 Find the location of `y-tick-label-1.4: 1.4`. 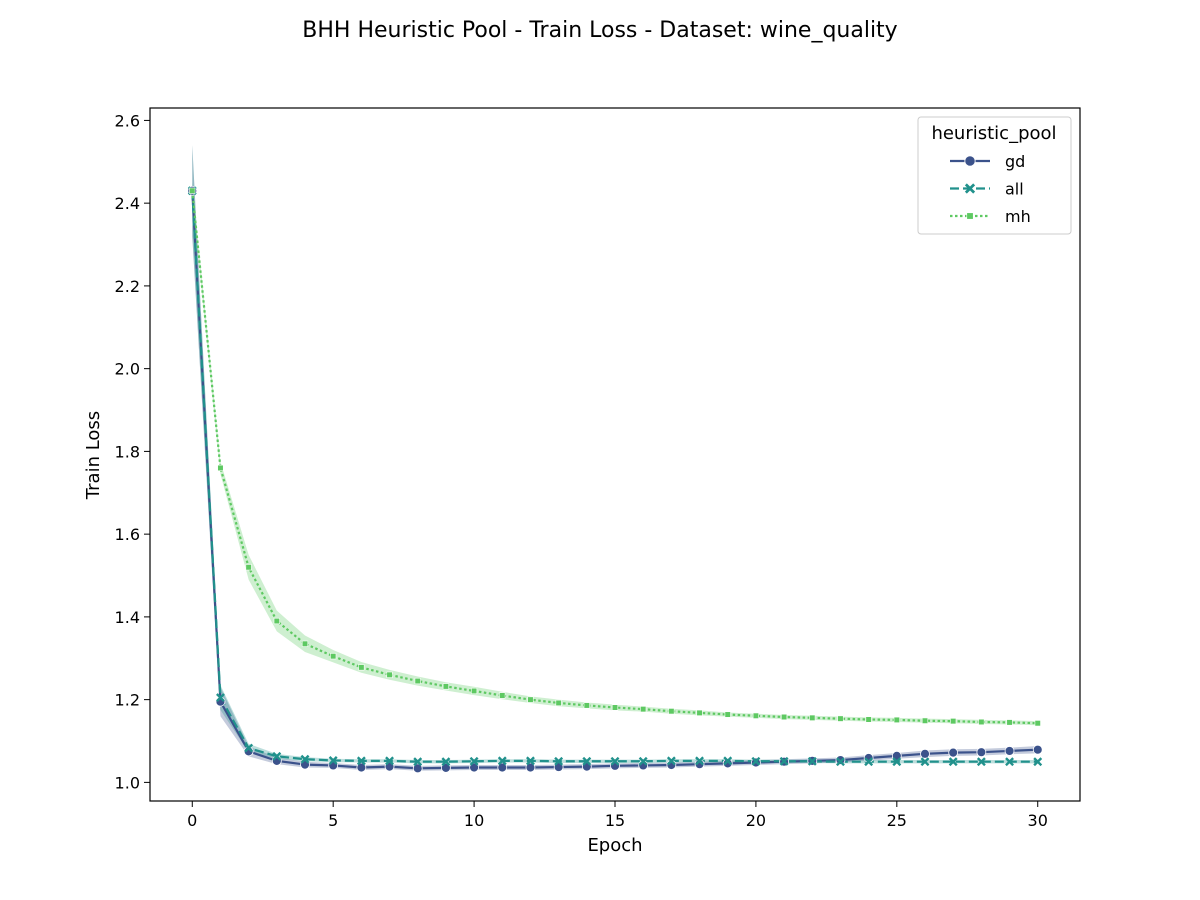

y-tick-label-1.4: 1.4 is located at coordinates (127, 617).